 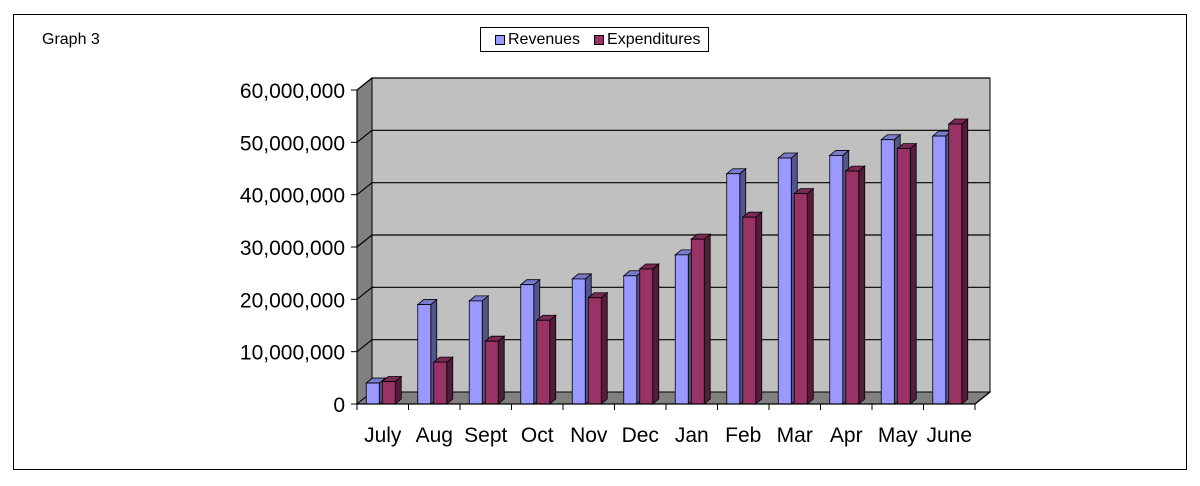 I want to click on legend-item-expenditures: Expenditures, so click(x=647, y=40).